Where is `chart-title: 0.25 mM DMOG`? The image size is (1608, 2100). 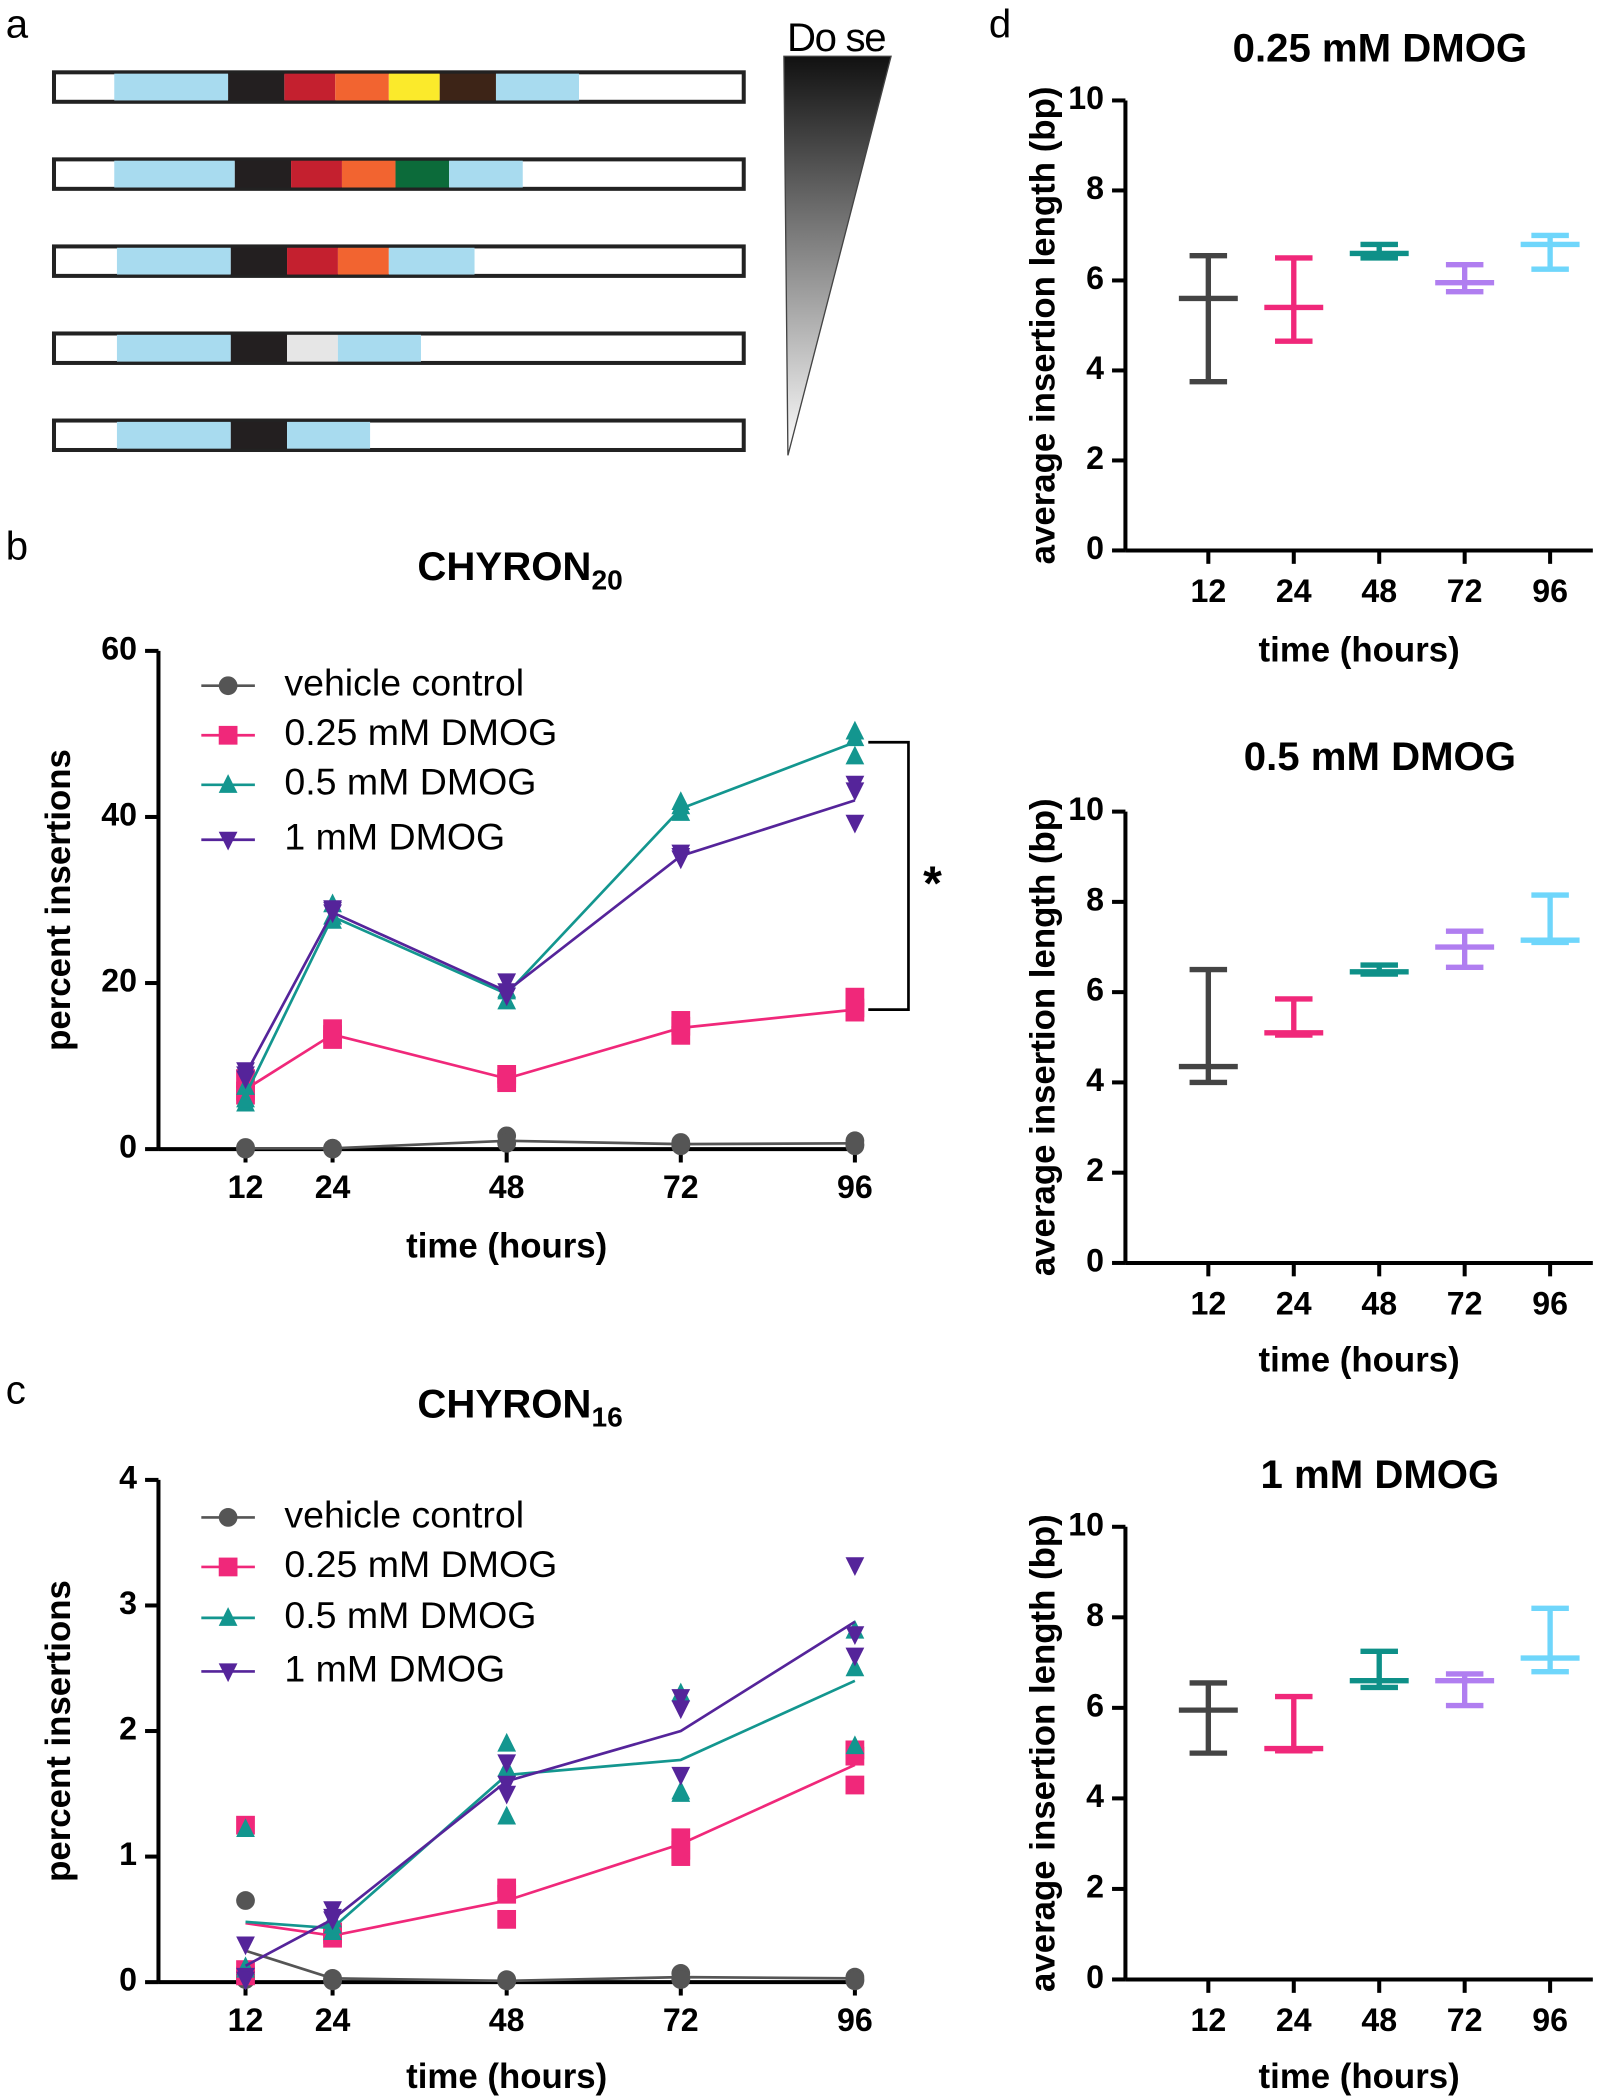
chart-title: 0.25 mM DMOG is located at coordinates (1380, 48).